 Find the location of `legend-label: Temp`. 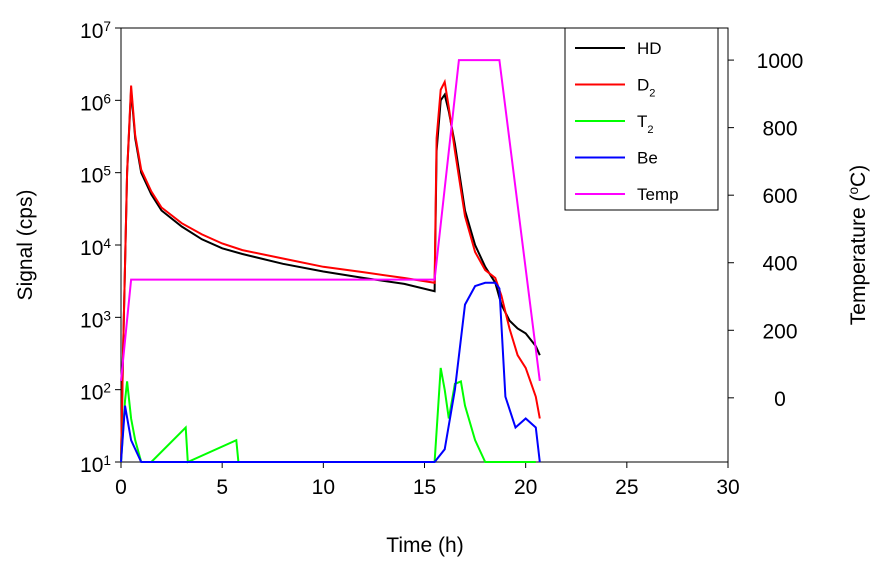

legend-label: Temp is located at coordinates (658, 194).